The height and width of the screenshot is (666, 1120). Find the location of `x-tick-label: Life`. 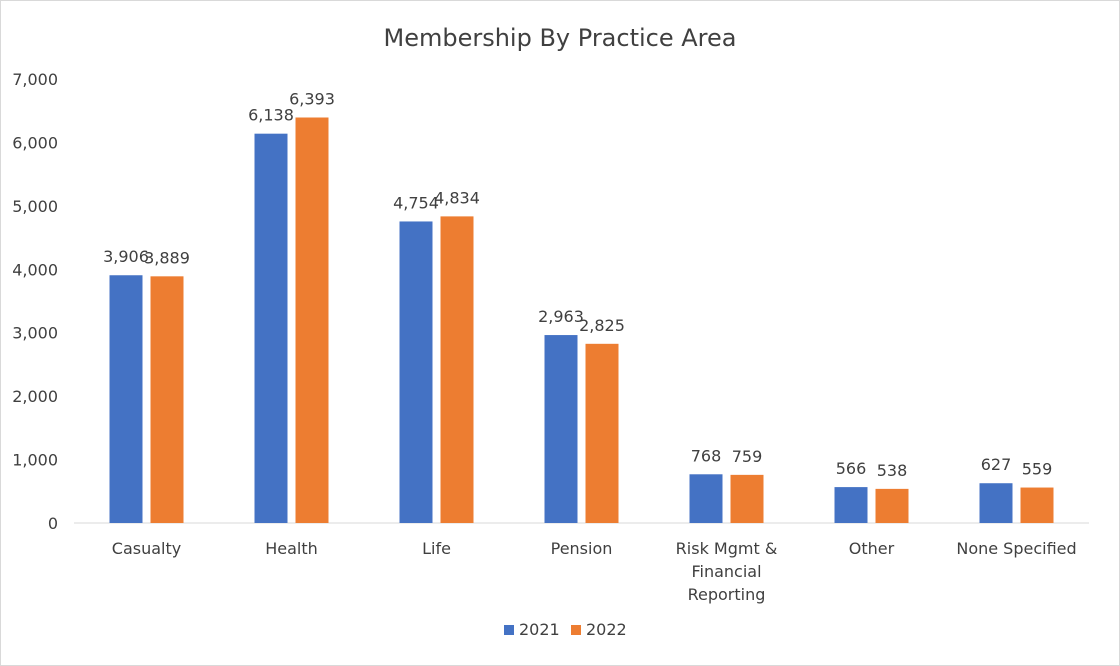

x-tick-label: Life is located at coordinates (436, 548).